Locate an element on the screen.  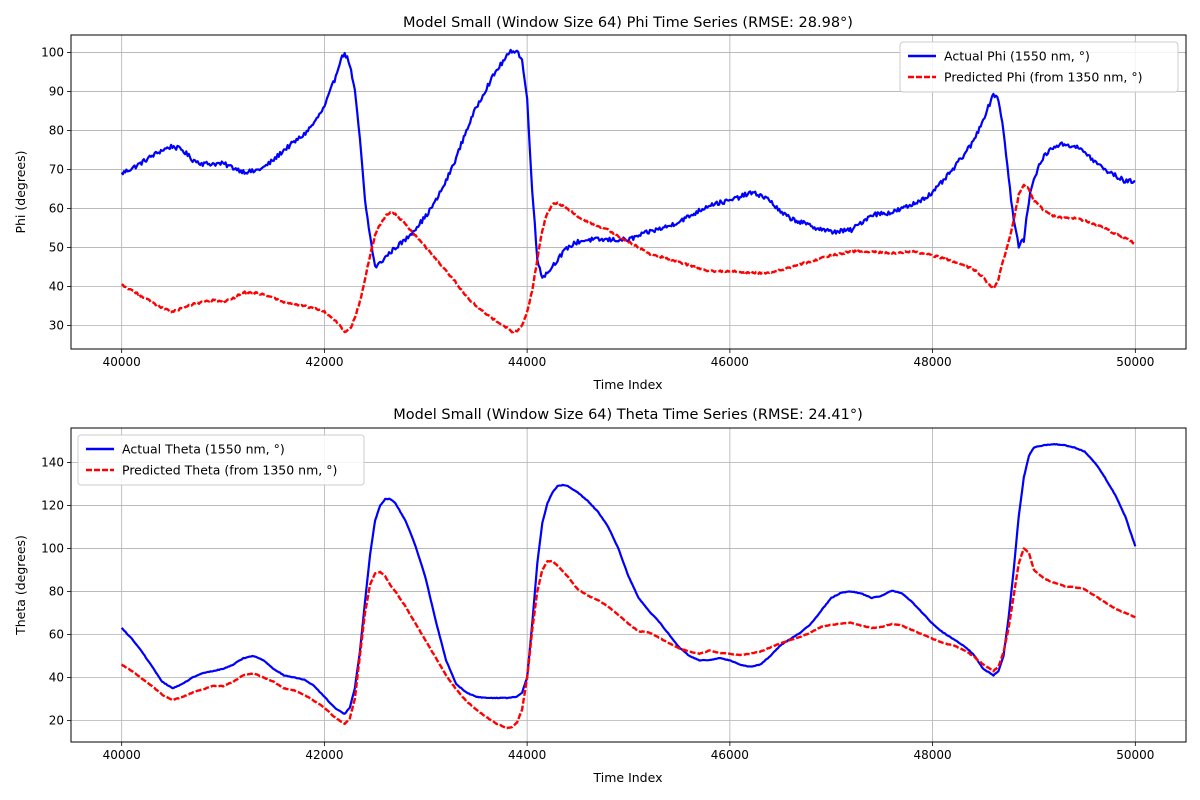
phi-y-tick-label: 90 is located at coordinates (56, 92).